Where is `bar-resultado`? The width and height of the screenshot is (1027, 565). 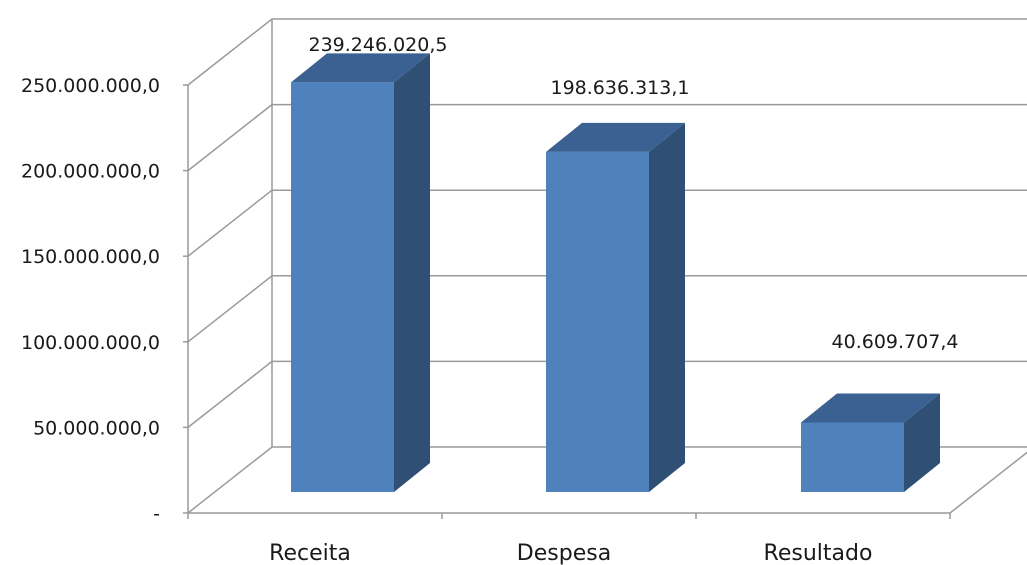 bar-resultado is located at coordinates (870, 442).